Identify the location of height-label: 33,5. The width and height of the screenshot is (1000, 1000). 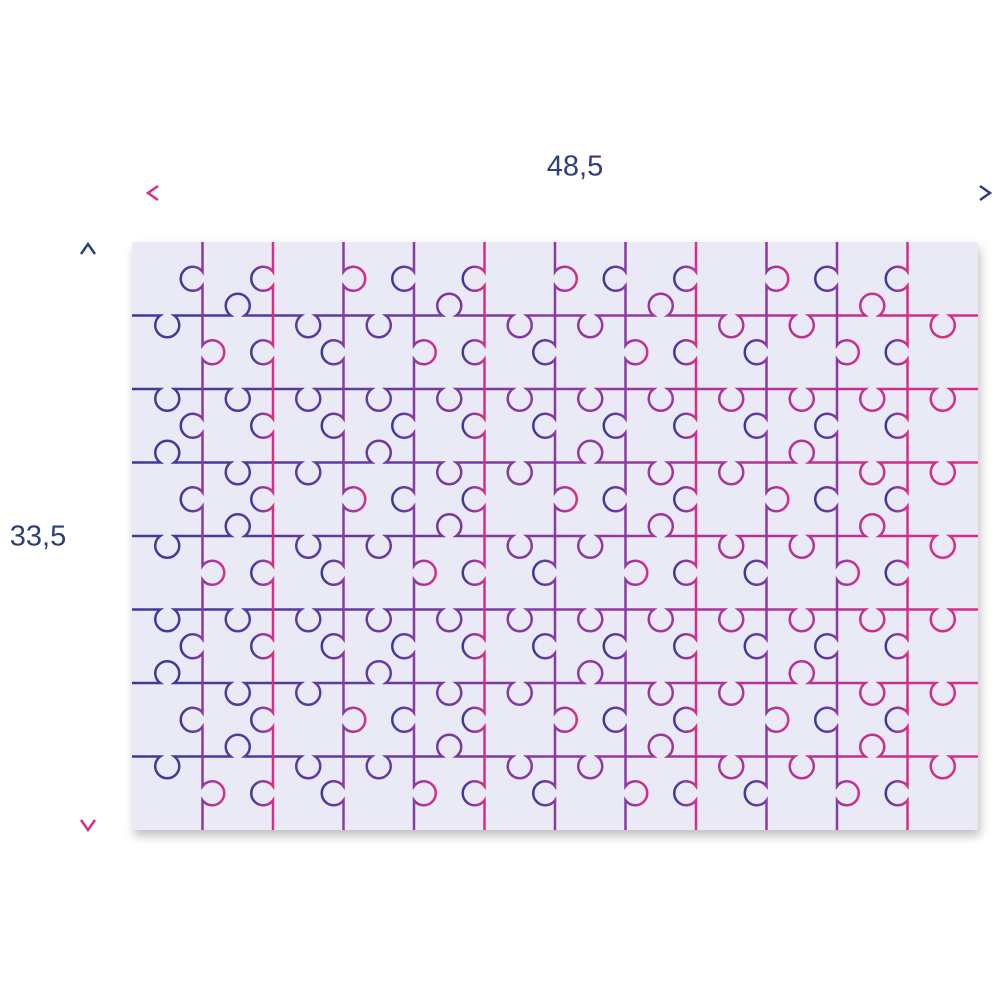
(38, 537).